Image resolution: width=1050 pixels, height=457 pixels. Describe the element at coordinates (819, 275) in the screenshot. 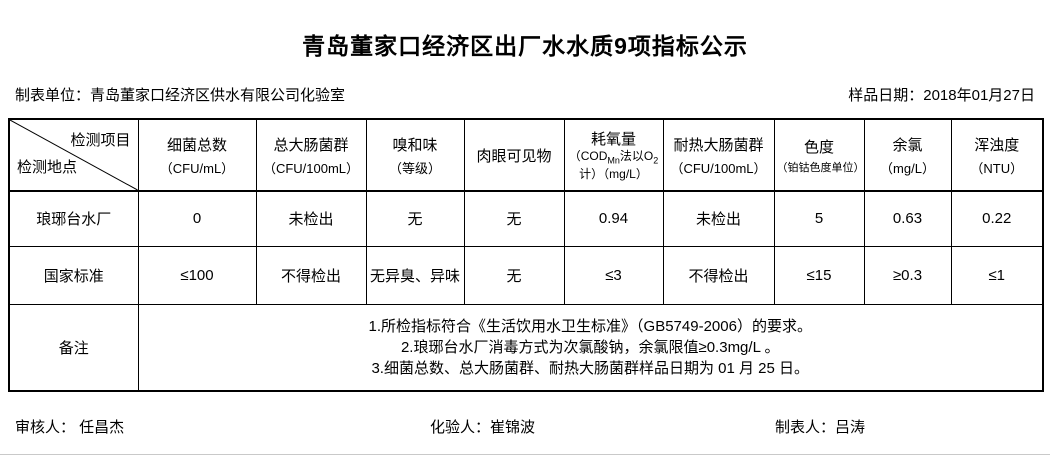

I see `cell-value: ≤15` at that location.